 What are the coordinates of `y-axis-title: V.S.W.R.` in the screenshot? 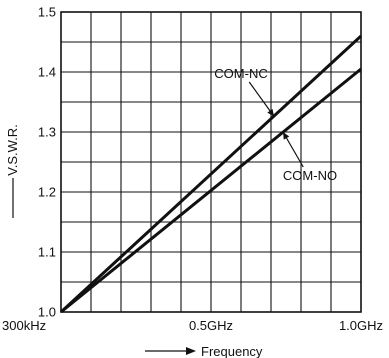 It's located at (12, 150).